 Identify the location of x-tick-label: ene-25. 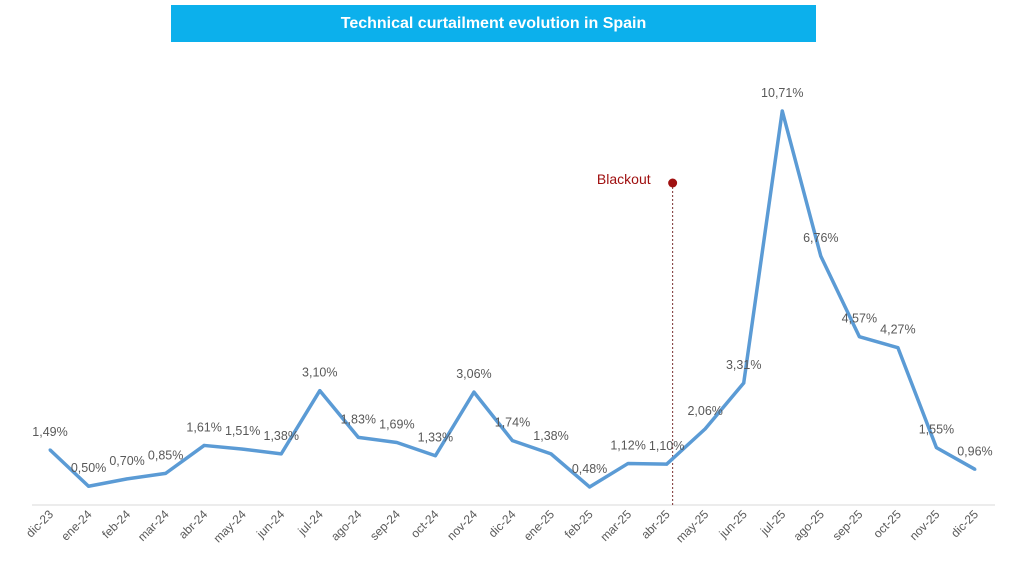
(539, 525).